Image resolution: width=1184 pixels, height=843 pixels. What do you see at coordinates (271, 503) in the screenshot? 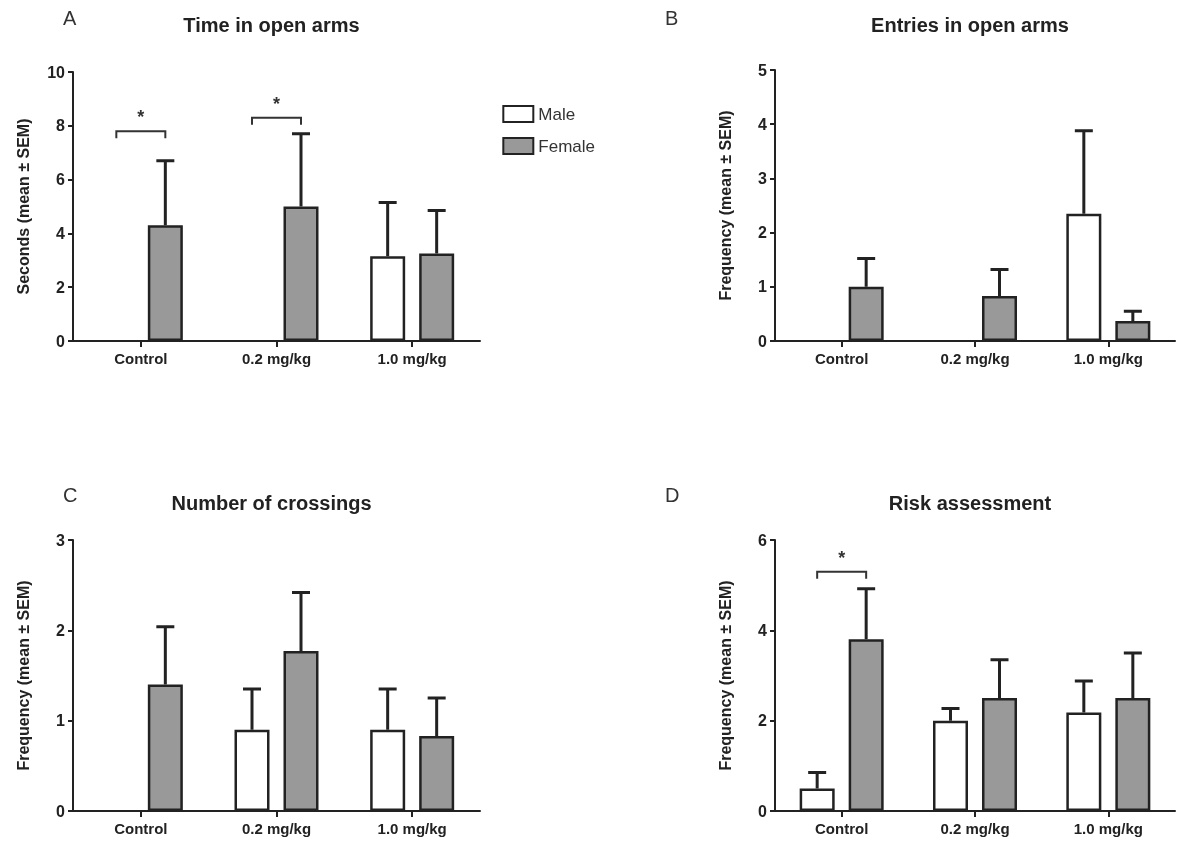
I see `chart-title: Number of crossings` at bounding box center [271, 503].